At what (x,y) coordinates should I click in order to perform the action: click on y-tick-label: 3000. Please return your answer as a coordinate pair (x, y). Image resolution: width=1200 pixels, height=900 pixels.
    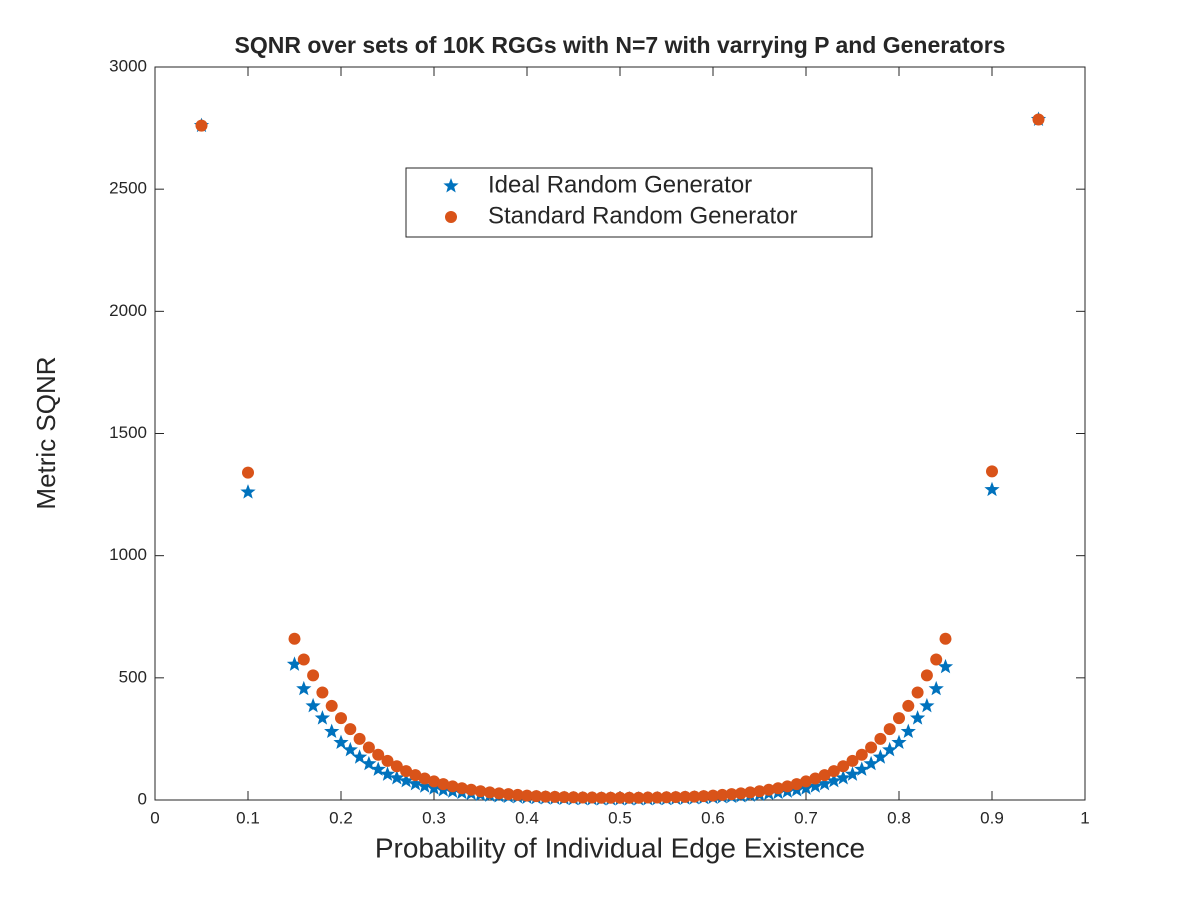
    Looking at the image, I should click on (128, 65).